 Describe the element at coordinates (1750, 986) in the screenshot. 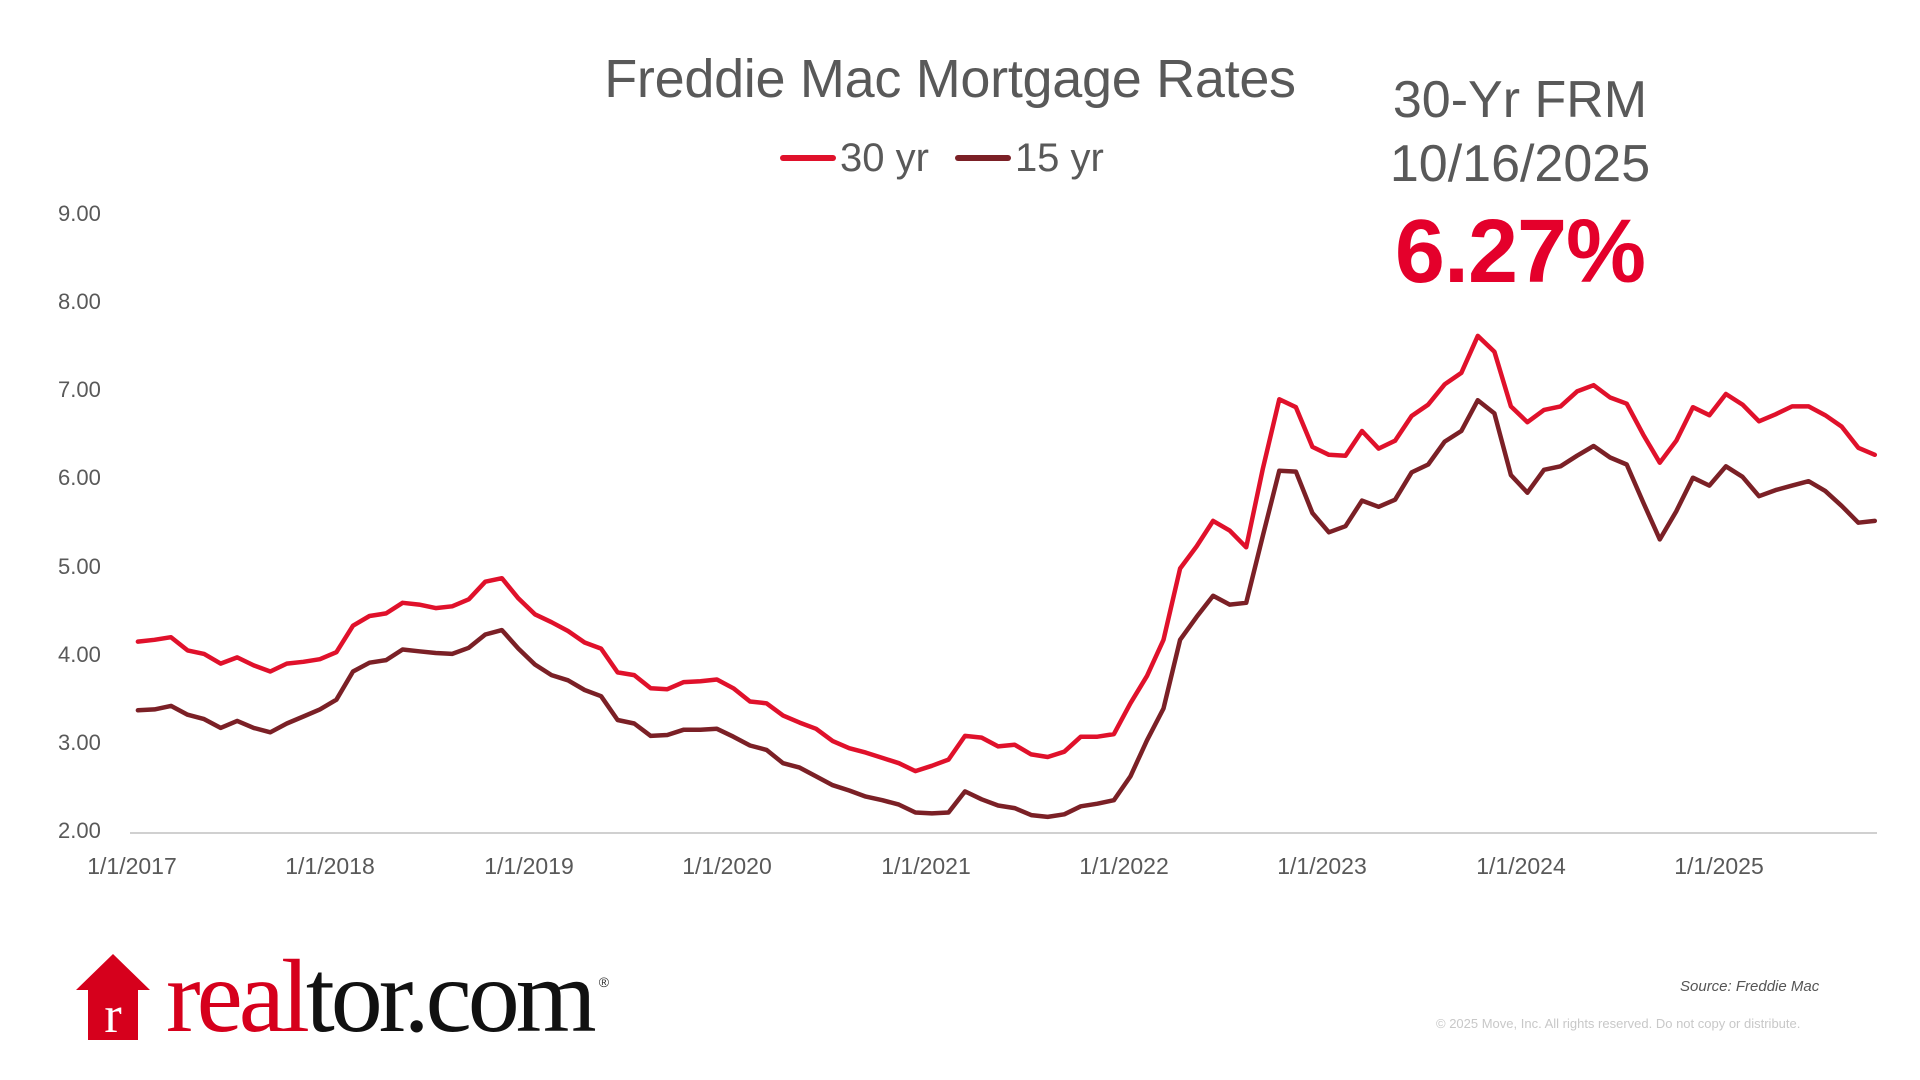

I see `source-note: Source: Freddie Mac` at that location.